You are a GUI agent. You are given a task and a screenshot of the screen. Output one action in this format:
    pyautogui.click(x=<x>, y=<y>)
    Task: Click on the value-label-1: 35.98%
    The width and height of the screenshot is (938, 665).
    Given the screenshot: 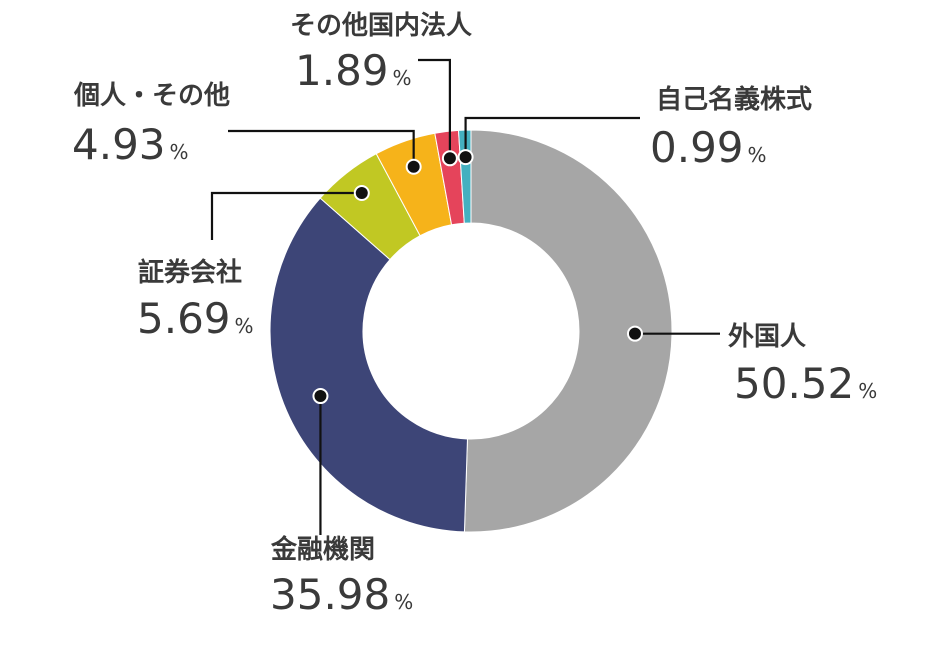 What is the action you would take?
    pyautogui.click(x=341, y=594)
    